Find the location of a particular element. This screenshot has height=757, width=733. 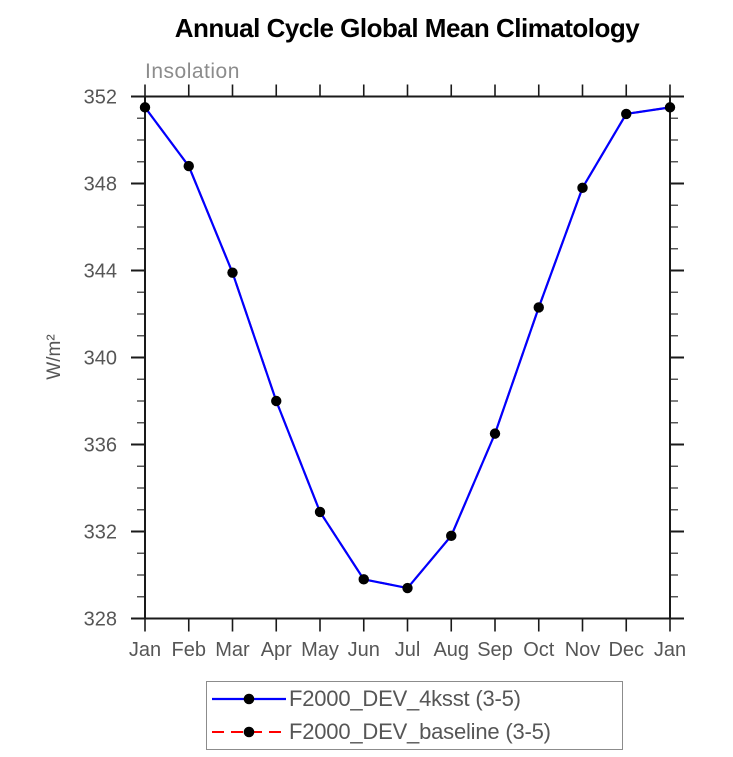

x-tick-label: Mar is located at coordinates (232, 650).